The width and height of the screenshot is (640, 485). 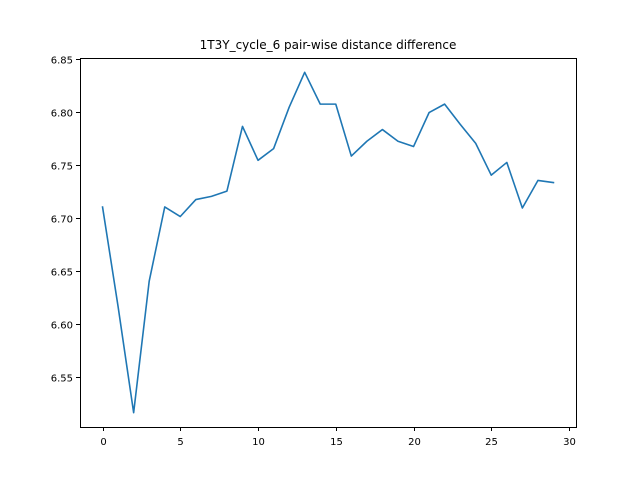 What do you see at coordinates (414, 442) in the screenshot?
I see `x-tick-label: 20` at bounding box center [414, 442].